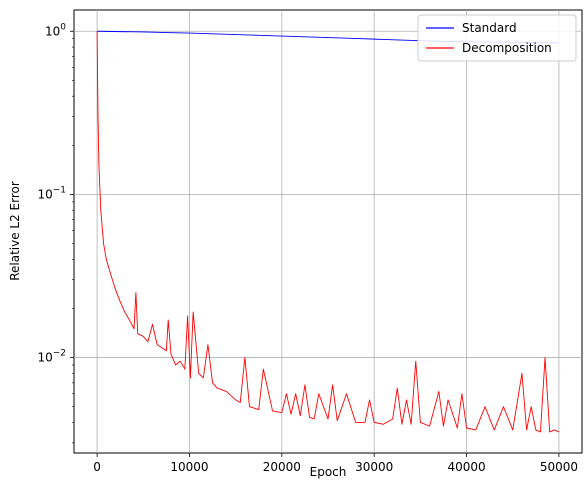  I want to click on legend: Standard Decomposition, so click(497, 38).